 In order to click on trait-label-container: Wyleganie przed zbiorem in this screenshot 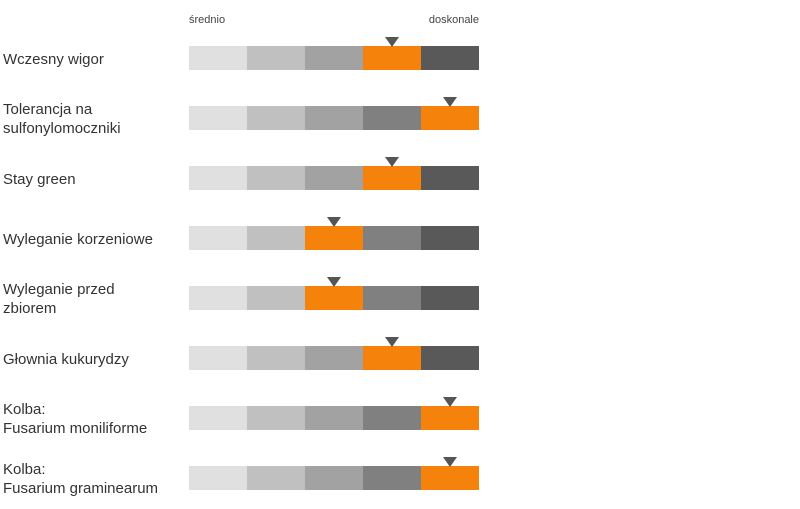, I will do `click(93, 299)`.